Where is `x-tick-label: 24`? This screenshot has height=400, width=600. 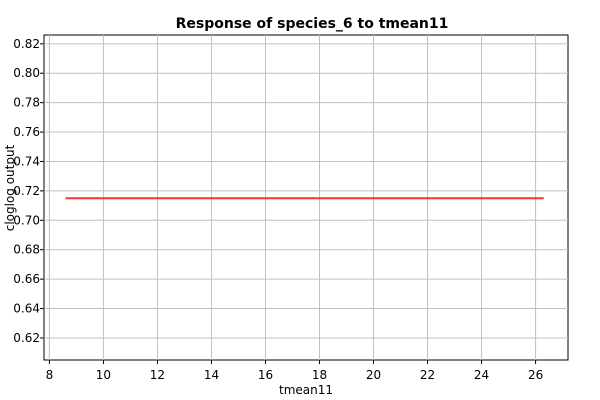
x-tick-label: 24 is located at coordinates (481, 375).